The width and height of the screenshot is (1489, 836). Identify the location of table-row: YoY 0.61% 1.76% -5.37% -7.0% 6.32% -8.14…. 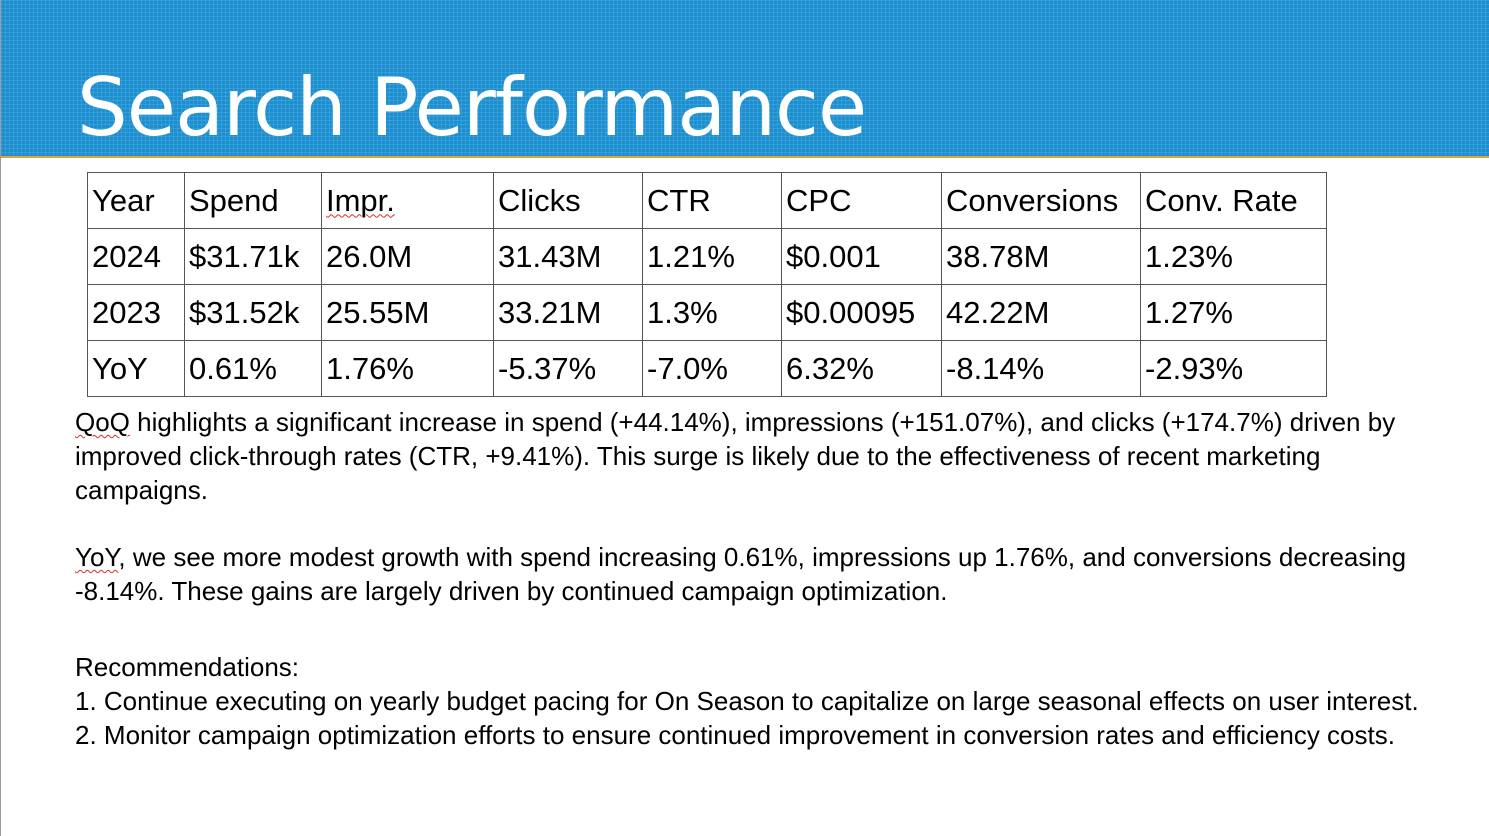
(707, 368).